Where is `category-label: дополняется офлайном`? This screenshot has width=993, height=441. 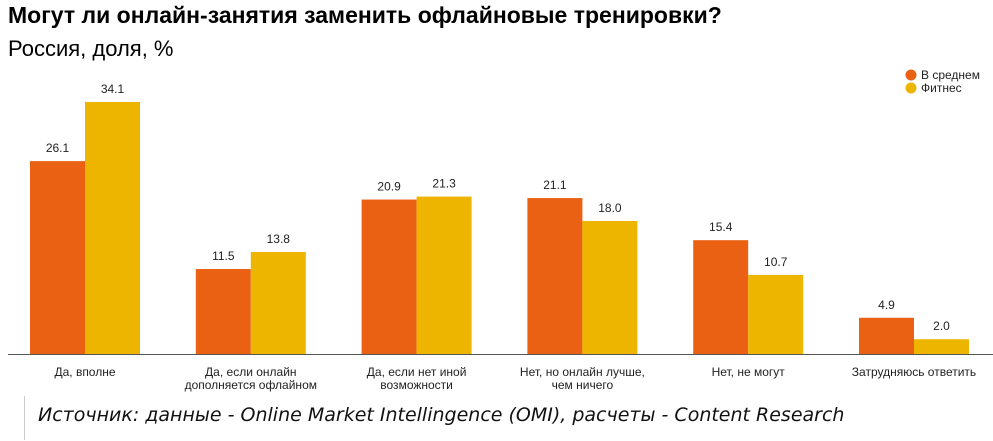 category-label: дополняется офлайном is located at coordinates (251, 385).